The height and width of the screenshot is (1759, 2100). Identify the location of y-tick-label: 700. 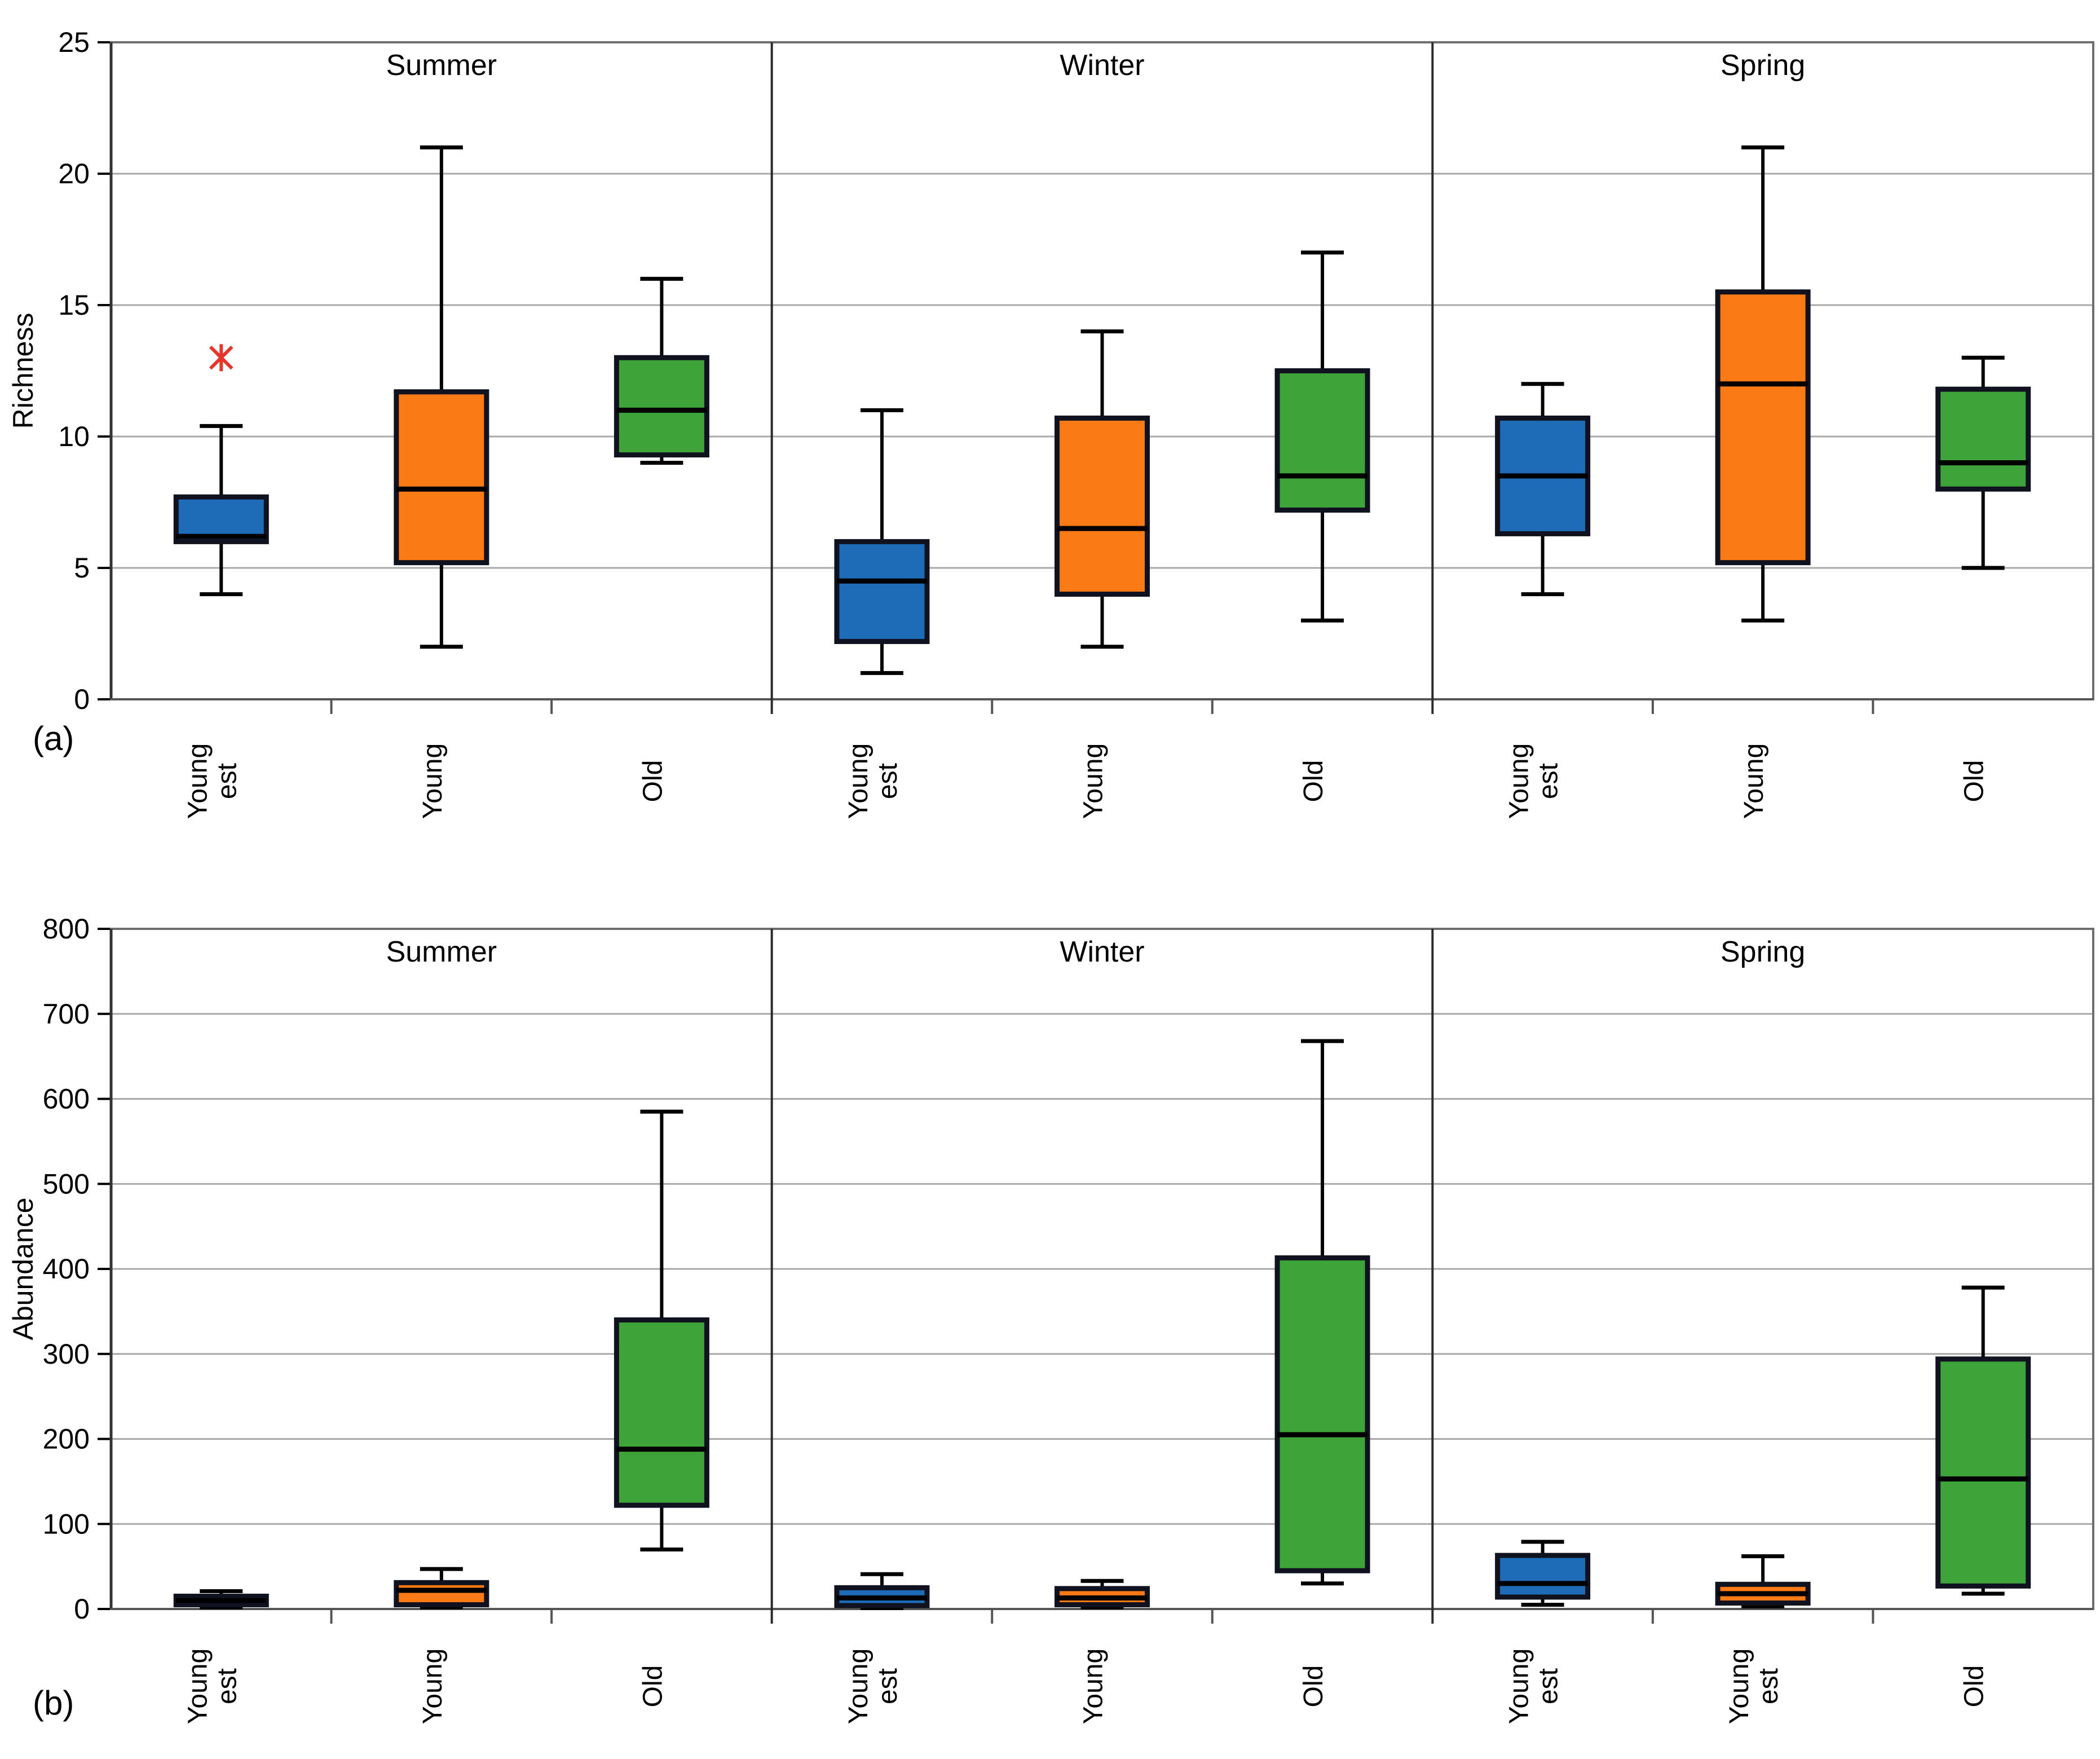
(67, 1014).